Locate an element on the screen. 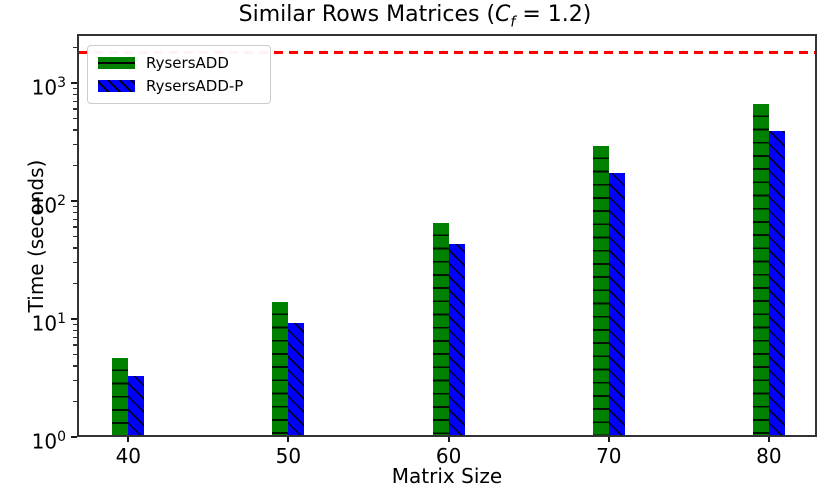 This screenshot has height=502, width=830. title-prefix: Similar Rows Matrices ( is located at coordinates (367, 14).